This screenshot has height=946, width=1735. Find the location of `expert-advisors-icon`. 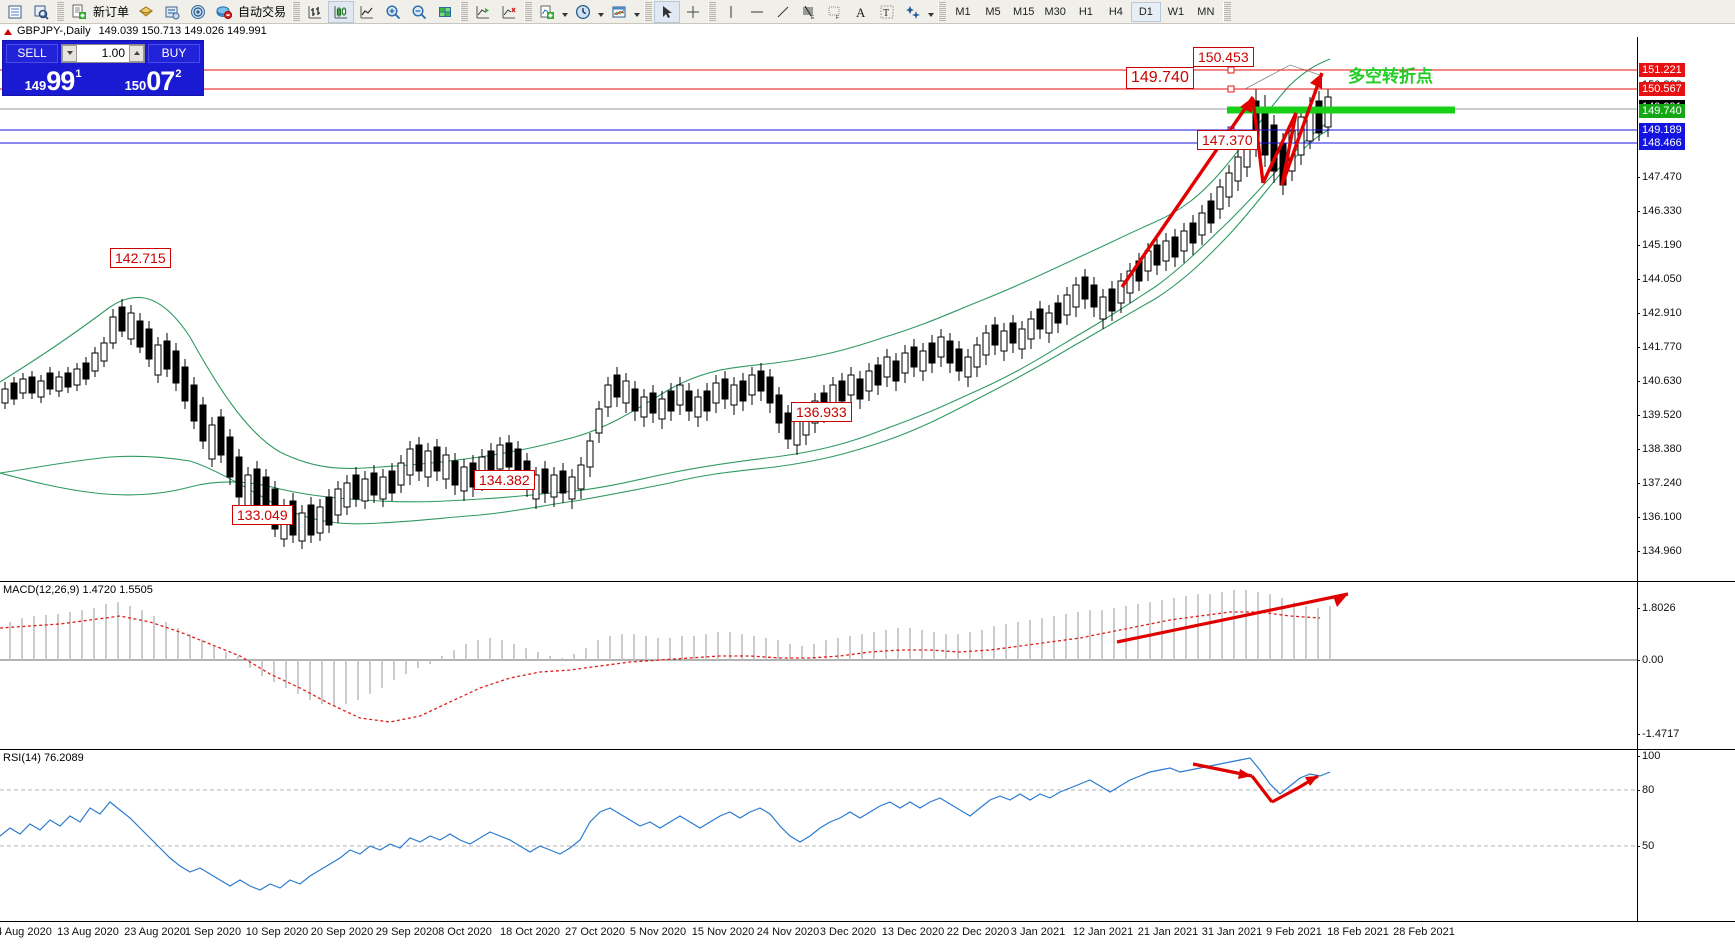

expert-advisors-icon is located at coordinates (146, 12).